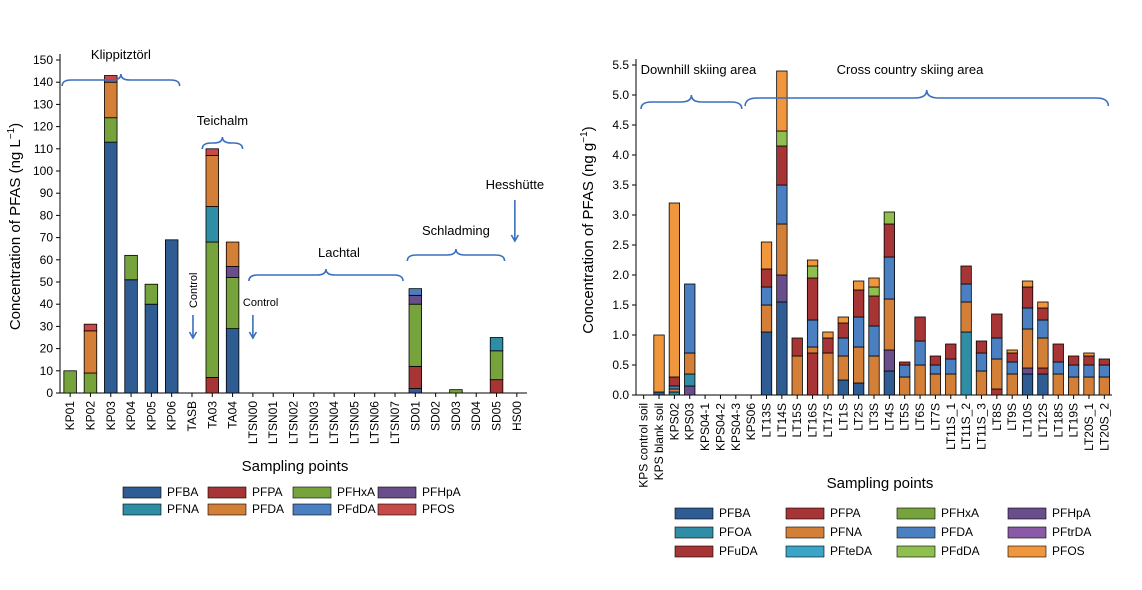 The image size is (1142, 590). What do you see at coordinates (354, 422) in the screenshot?
I see `x-tick-label: LTSN05` at bounding box center [354, 422].